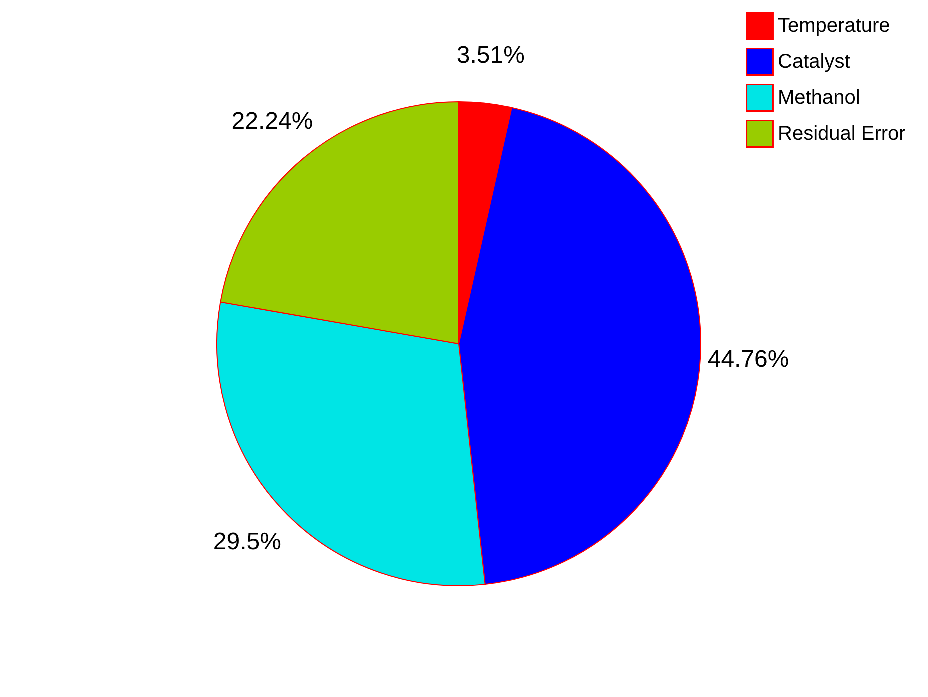  Describe the element at coordinates (834, 26) in the screenshot. I see `legend-label: Temperature` at that location.